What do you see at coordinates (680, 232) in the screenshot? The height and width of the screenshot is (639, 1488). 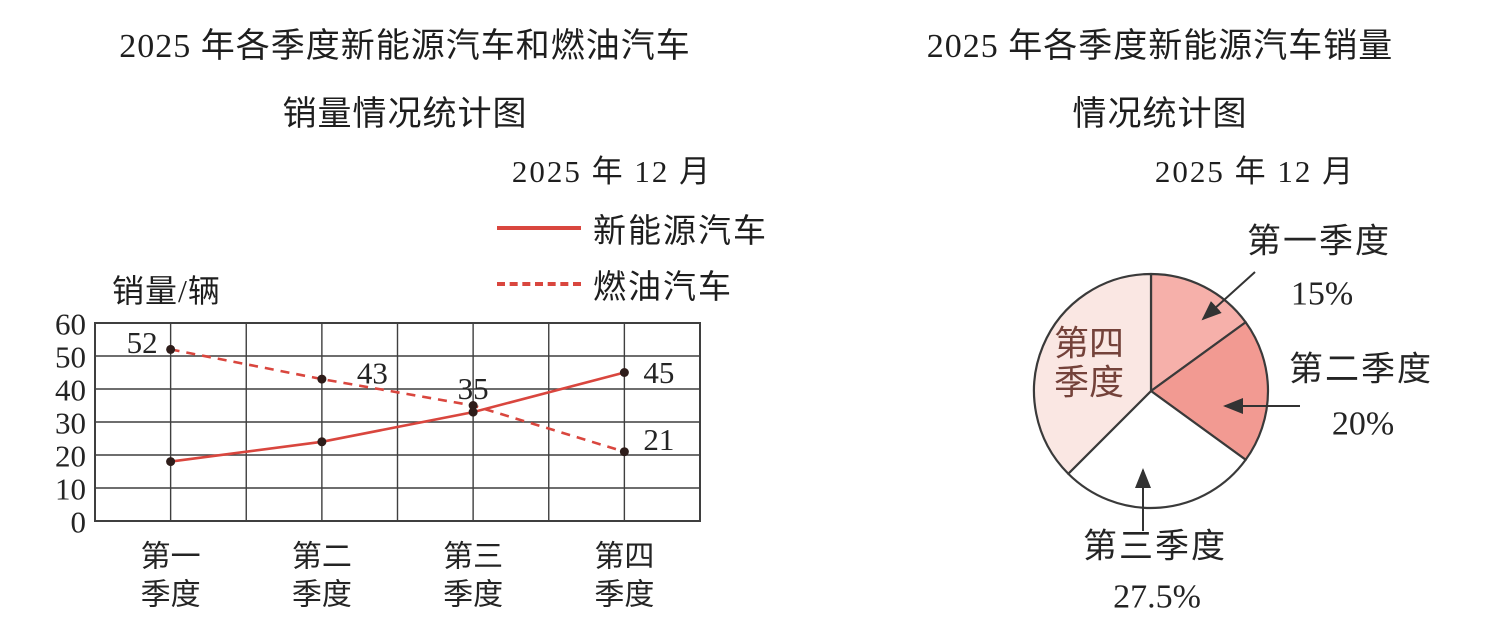 I see `legend-label-new-energy: 新能源汽车` at bounding box center [680, 232].